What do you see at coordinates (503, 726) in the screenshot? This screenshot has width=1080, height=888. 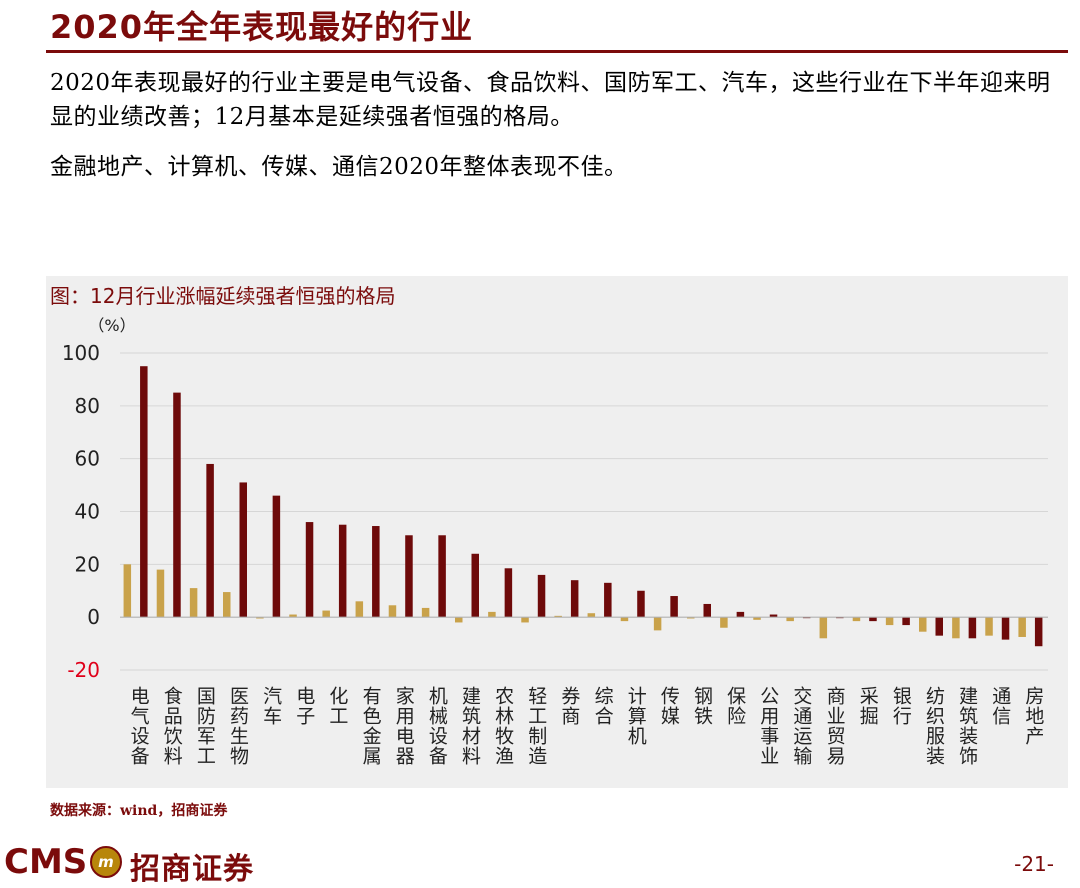 I see `x-tick-label: 农林牧渔` at bounding box center [503, 726].